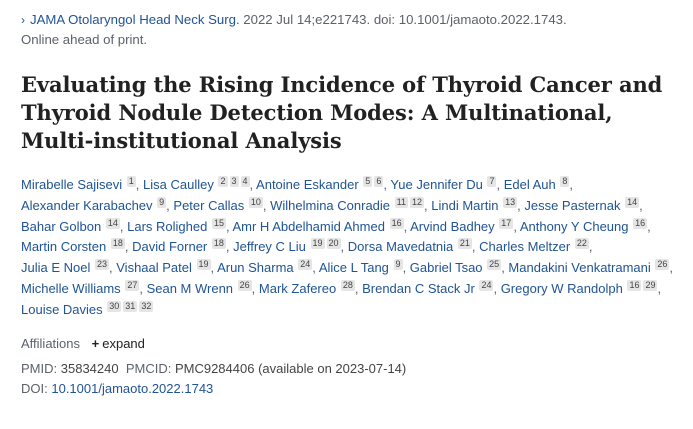 Image resolution: width=693 pixels, height=429 pixels. Describe the element at coordinates (400, 247) in the screenshot. I see `author-link: Dorsa Mavedatnia` at that location.